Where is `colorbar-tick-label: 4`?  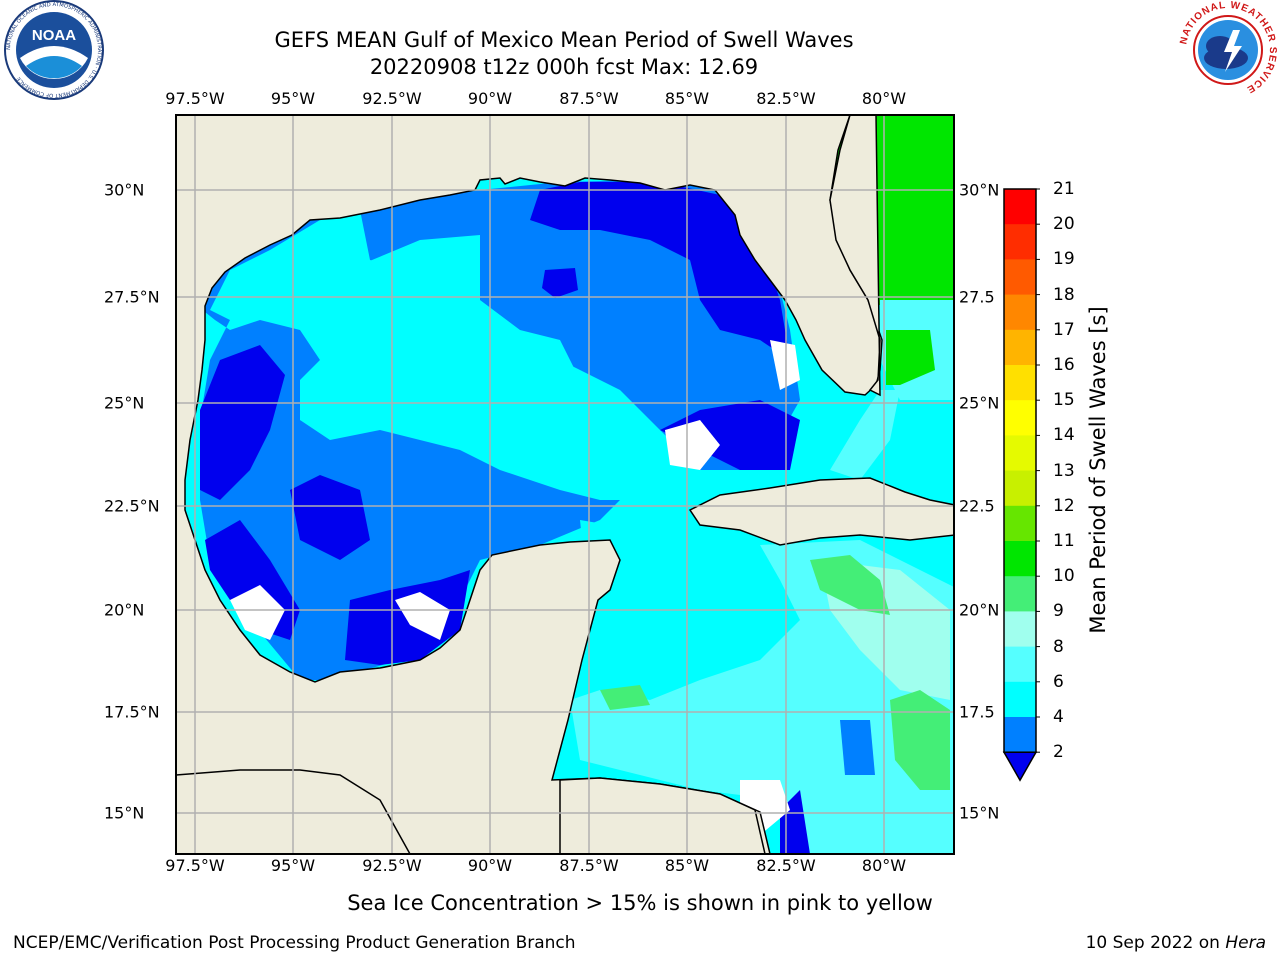
colorbar-tick-label: 4 is located at coordinates (1058, 717).